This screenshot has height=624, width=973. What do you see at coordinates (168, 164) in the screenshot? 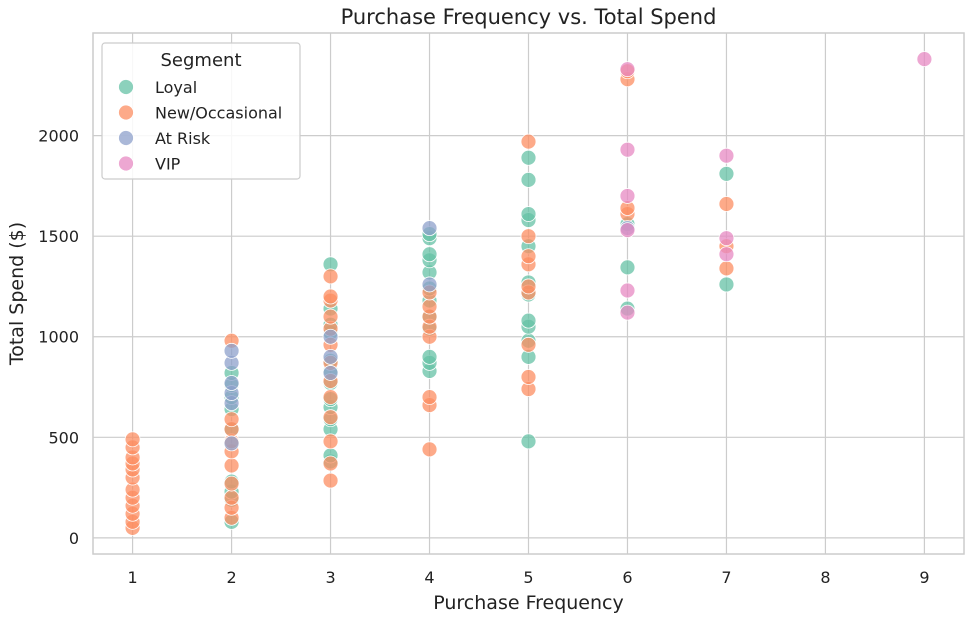
I see `legend-entry-label: VIP` at bounding box center [168, 164].